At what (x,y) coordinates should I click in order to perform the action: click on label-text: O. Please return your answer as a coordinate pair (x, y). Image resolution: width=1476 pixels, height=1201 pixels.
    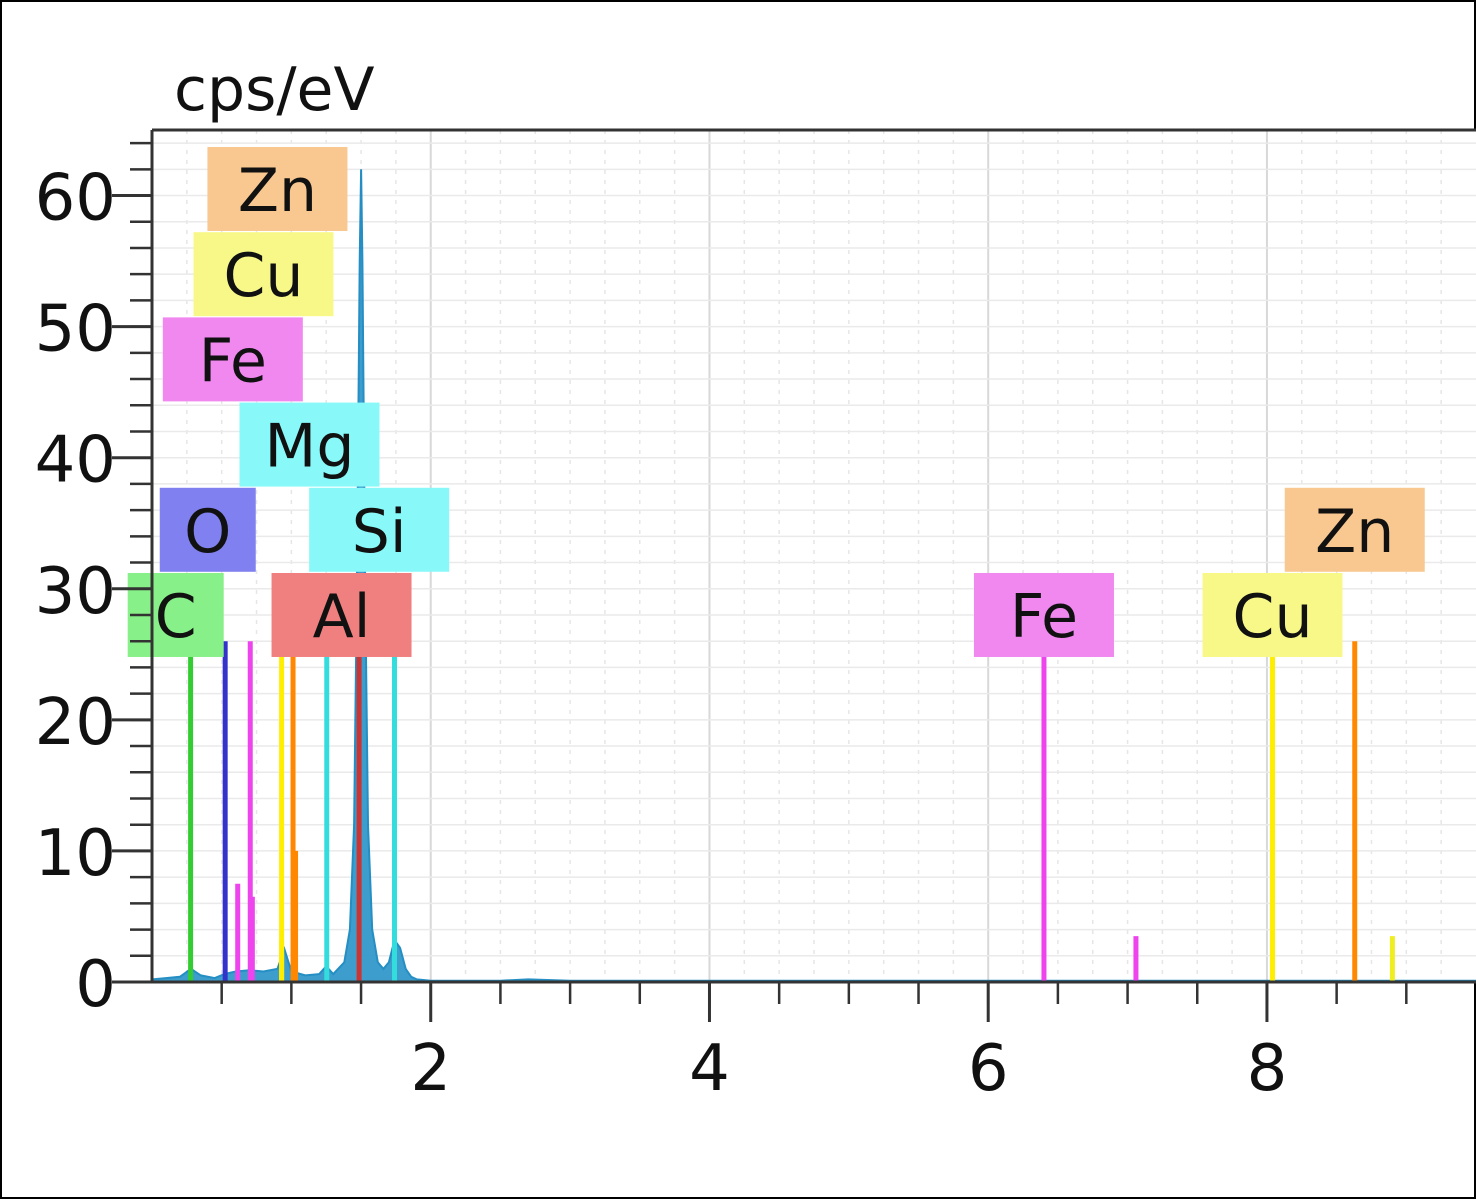
    Looking at the image, I should click on (207, 532).